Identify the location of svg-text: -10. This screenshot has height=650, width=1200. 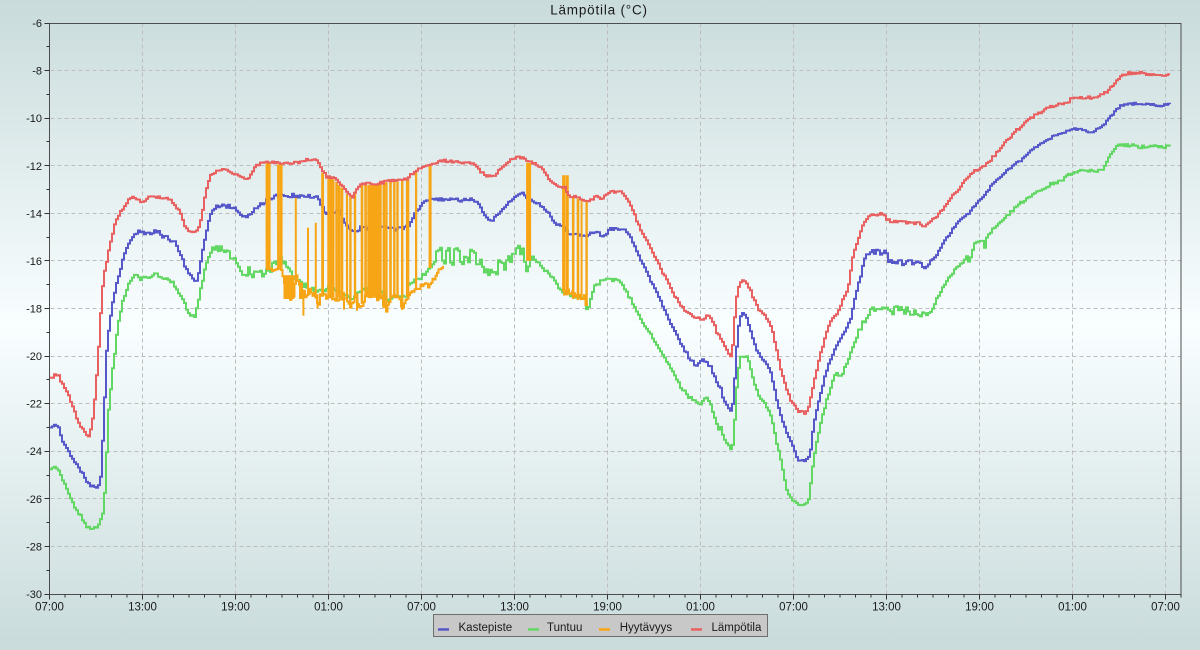
(34, 119).